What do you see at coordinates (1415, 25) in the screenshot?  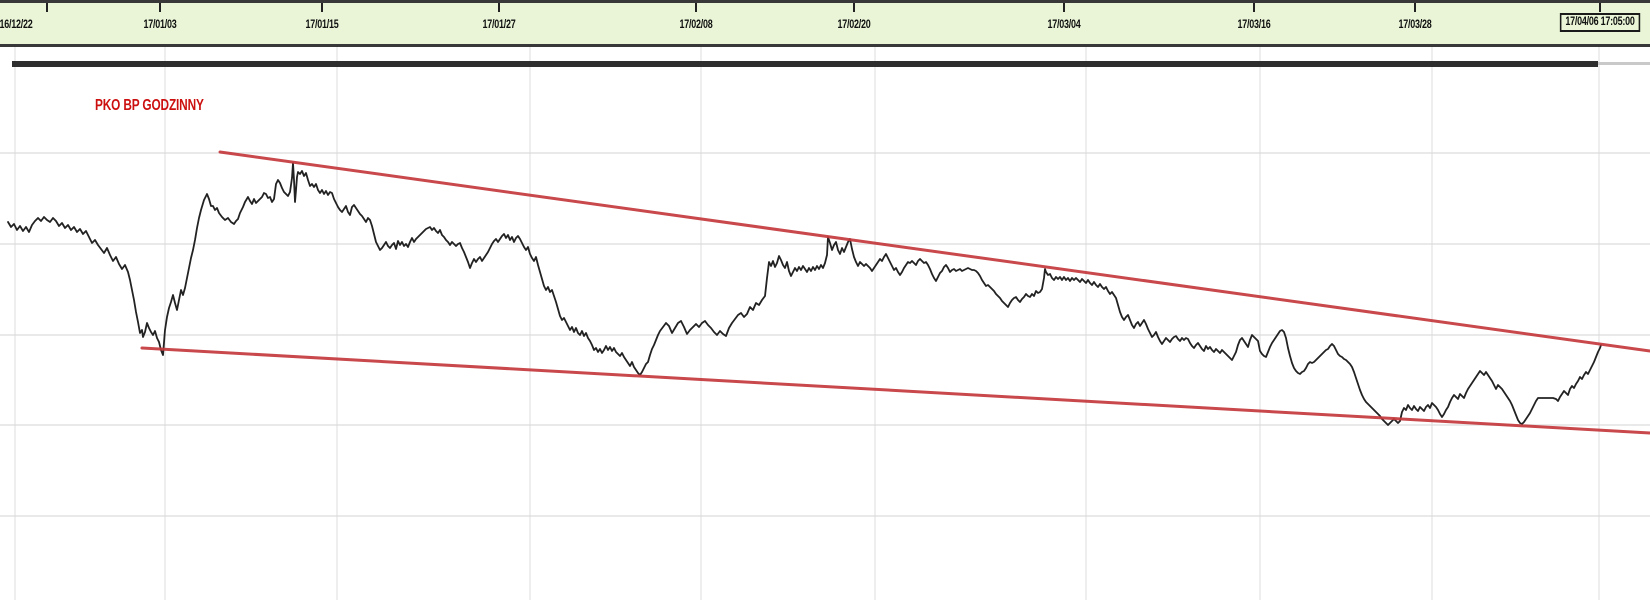 I see `timeline-date-label: 17/03/28` at bounding box center [1415, 25].